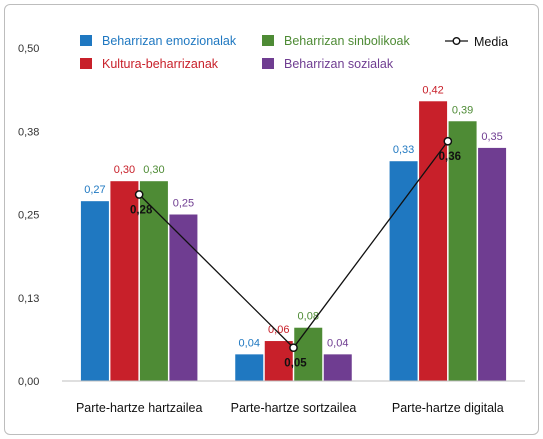 The width and height of the screenshot is (543, 439). Describe the element at coordinates (456, 41) in the screenshot. I see `legend-point-marker` at that location.